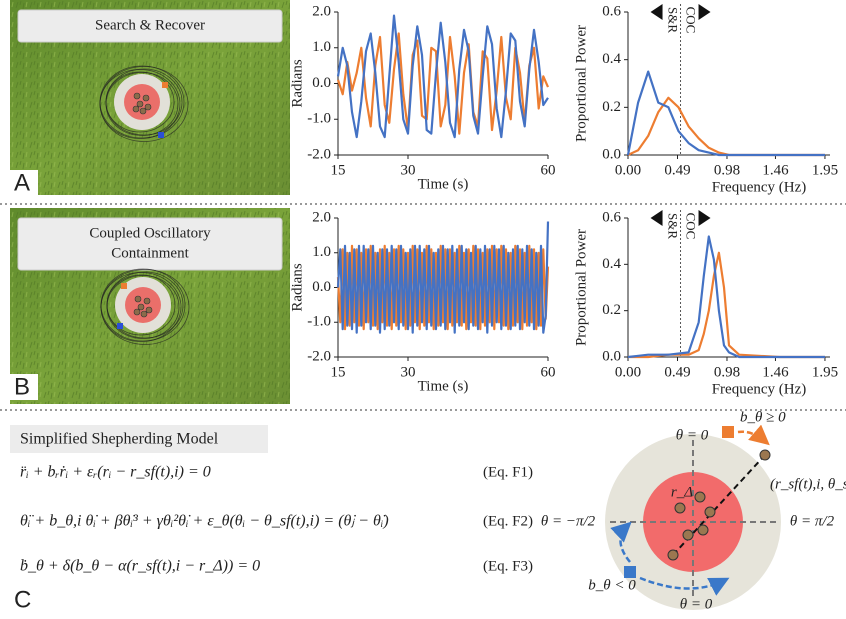 The image size is (846, 619). What do you see at coordinates (150, 233) in the screenshot?
I see `scene-title: Coupled Oscillatory` at bounding box center [150, 233].